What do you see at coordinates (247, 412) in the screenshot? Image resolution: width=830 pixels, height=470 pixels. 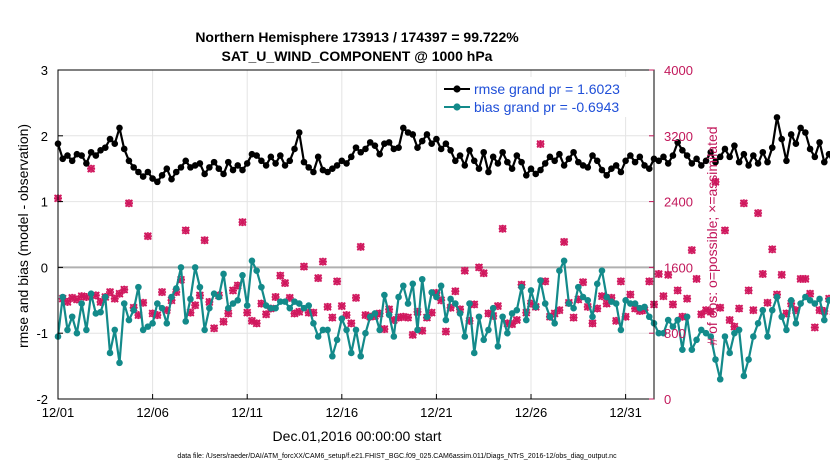 I see `x-tick-label-2: 12/11` at bounding box center [247, 412].